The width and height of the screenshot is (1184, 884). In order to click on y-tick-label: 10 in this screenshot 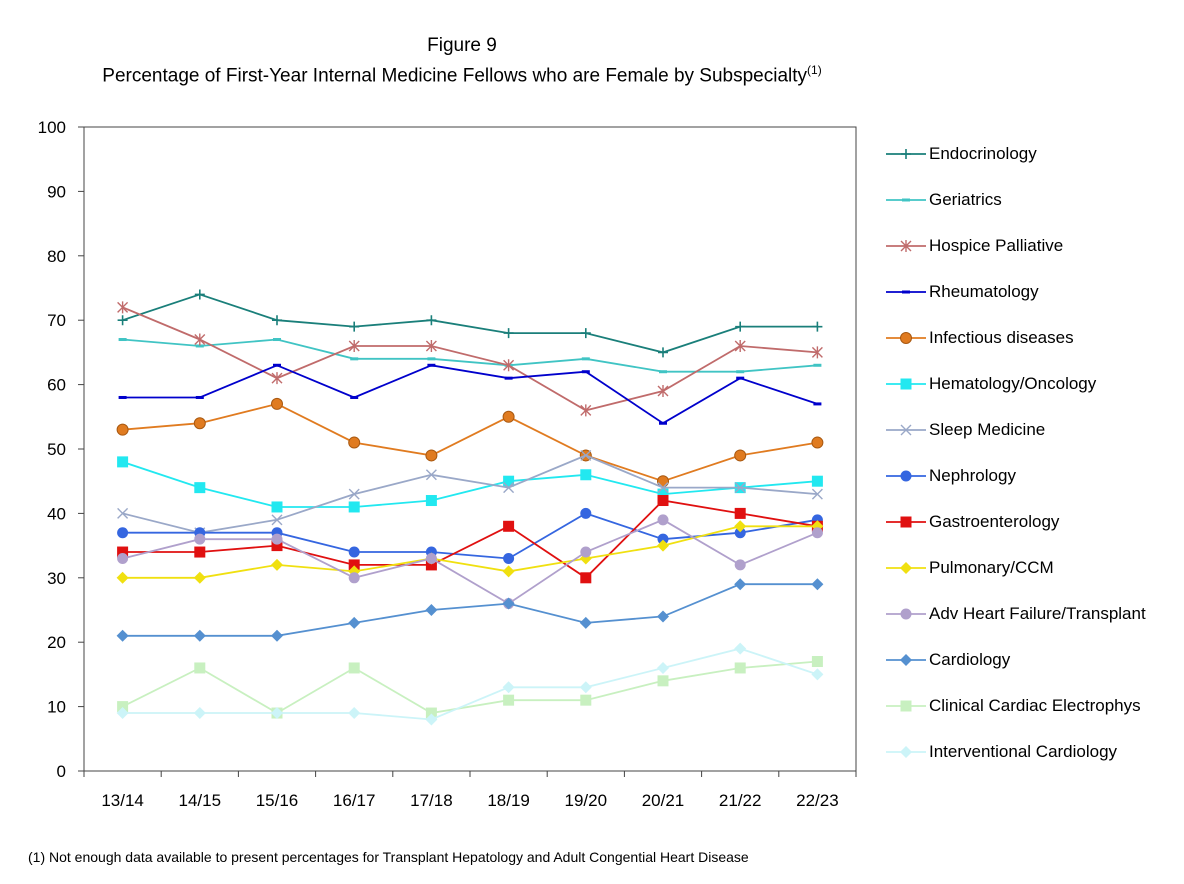, I will do `click(56, 707)`.